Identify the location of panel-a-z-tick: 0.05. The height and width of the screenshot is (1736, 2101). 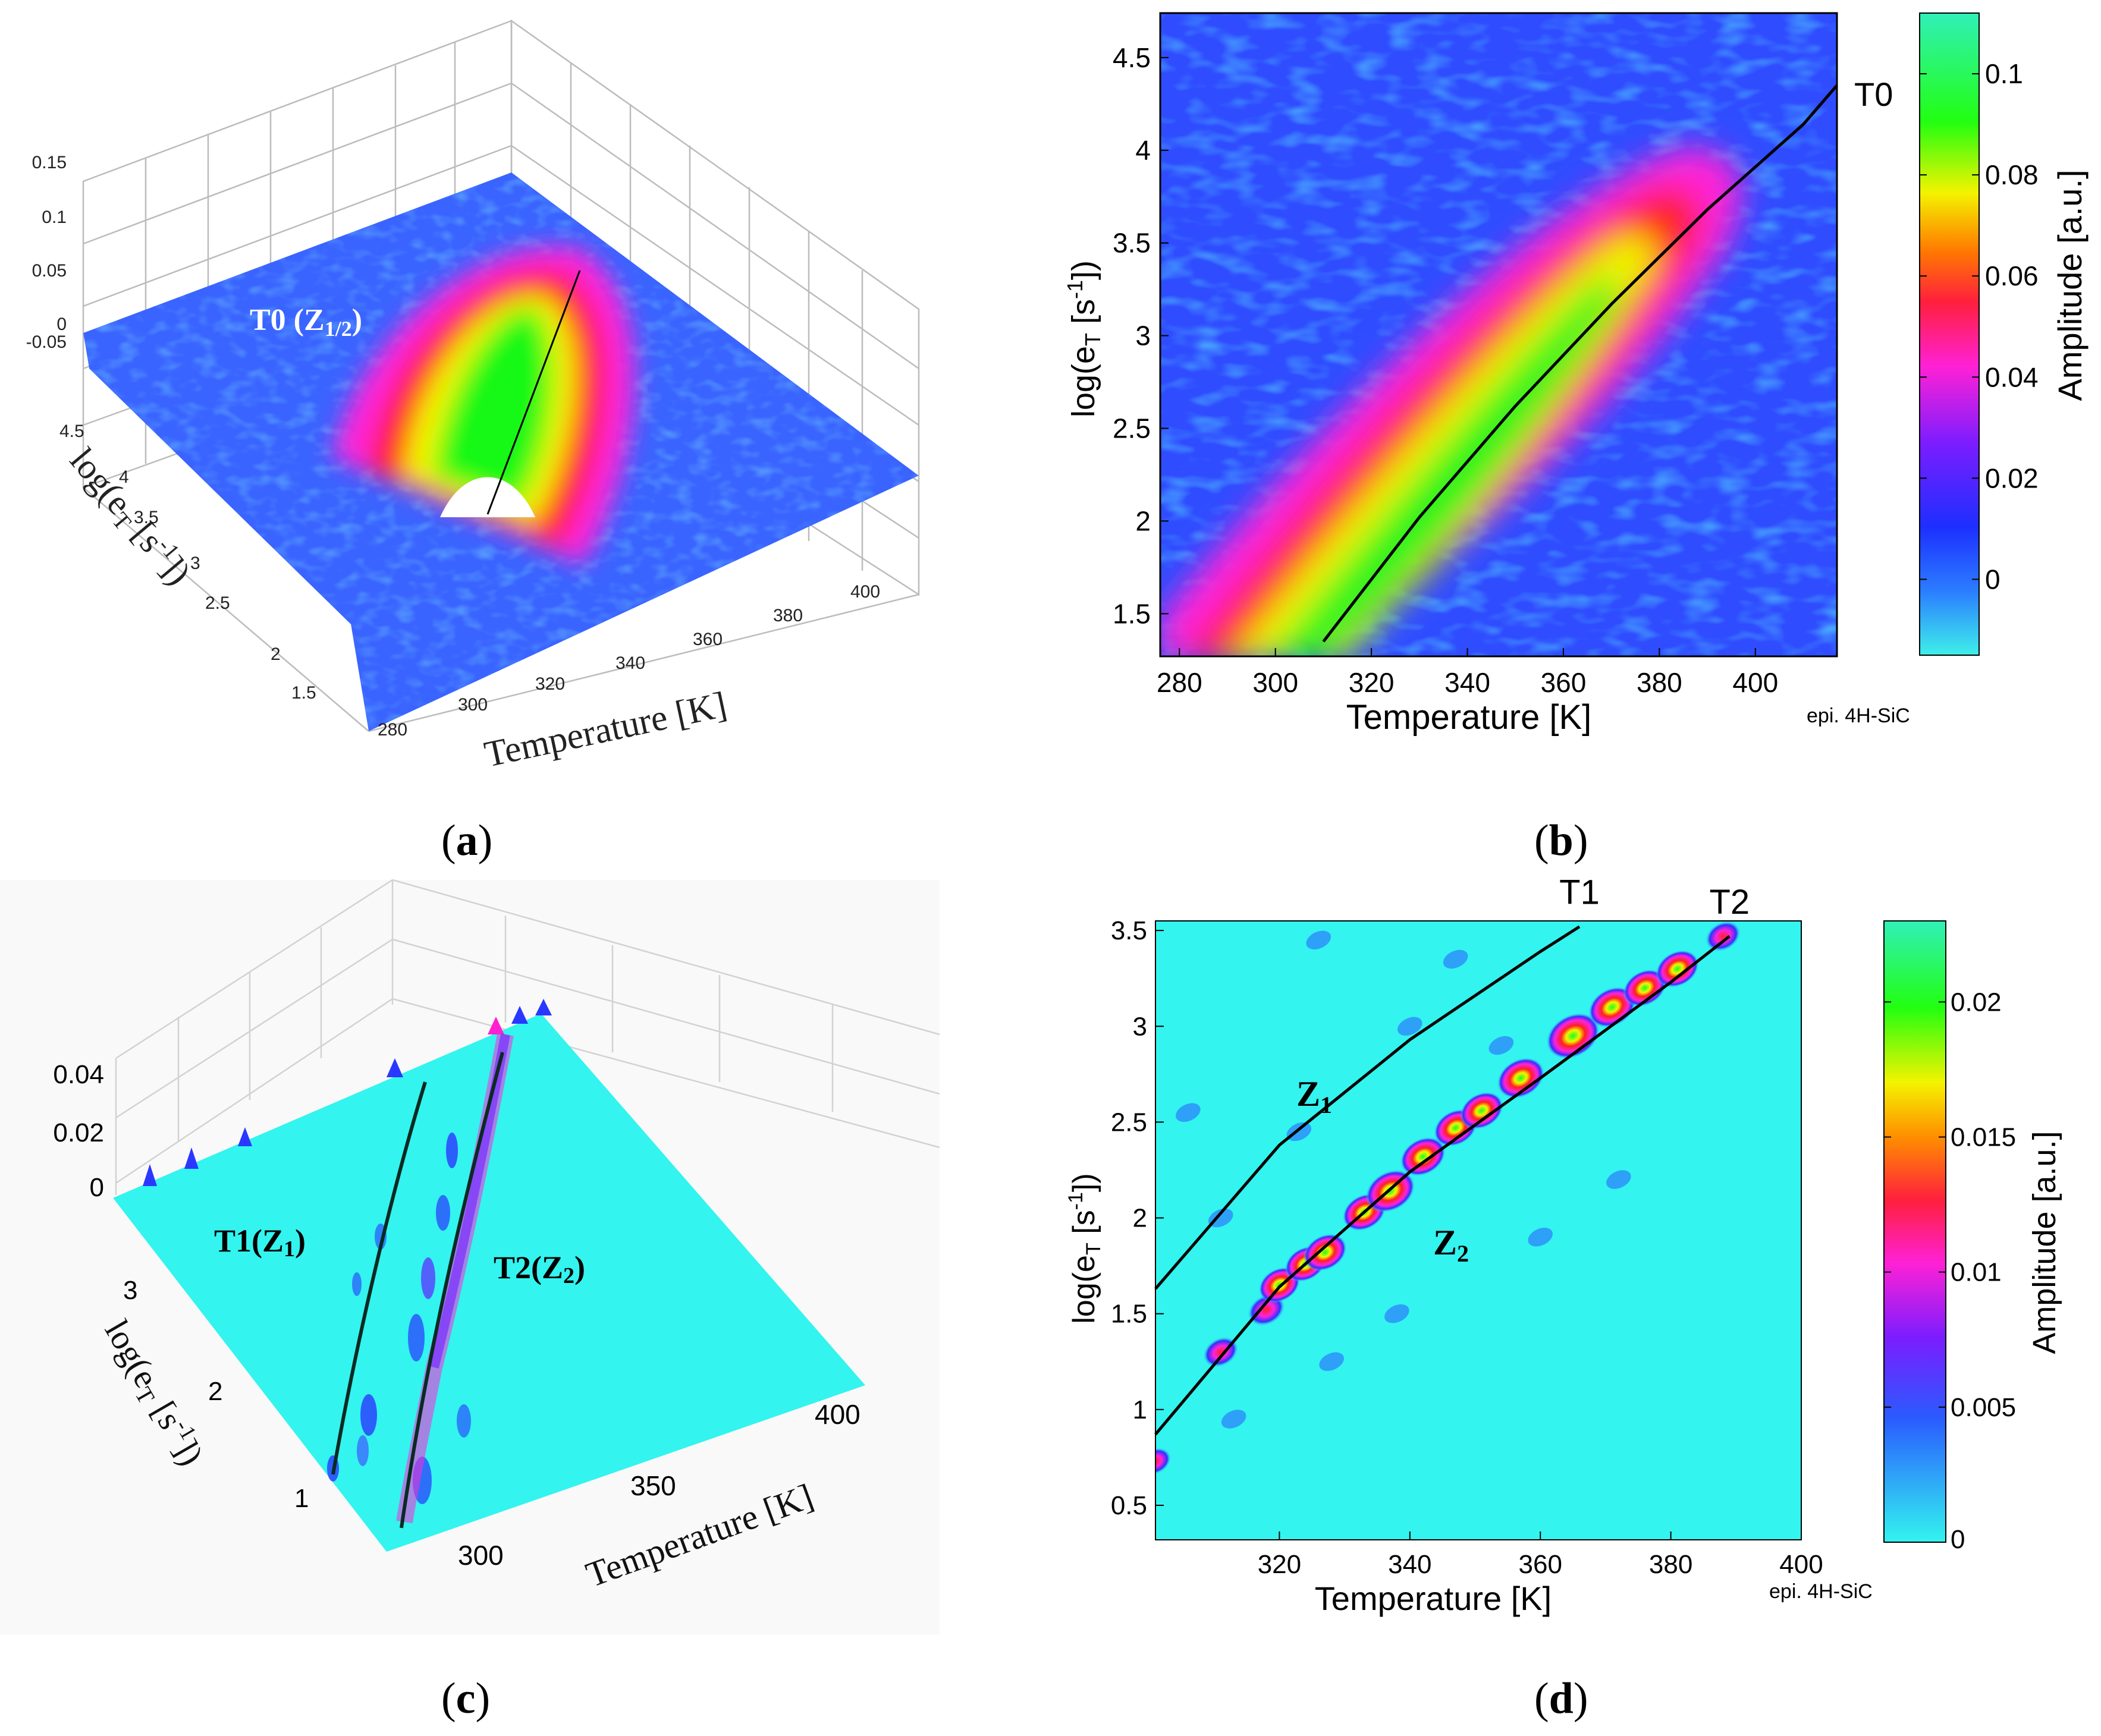
(49, 271).